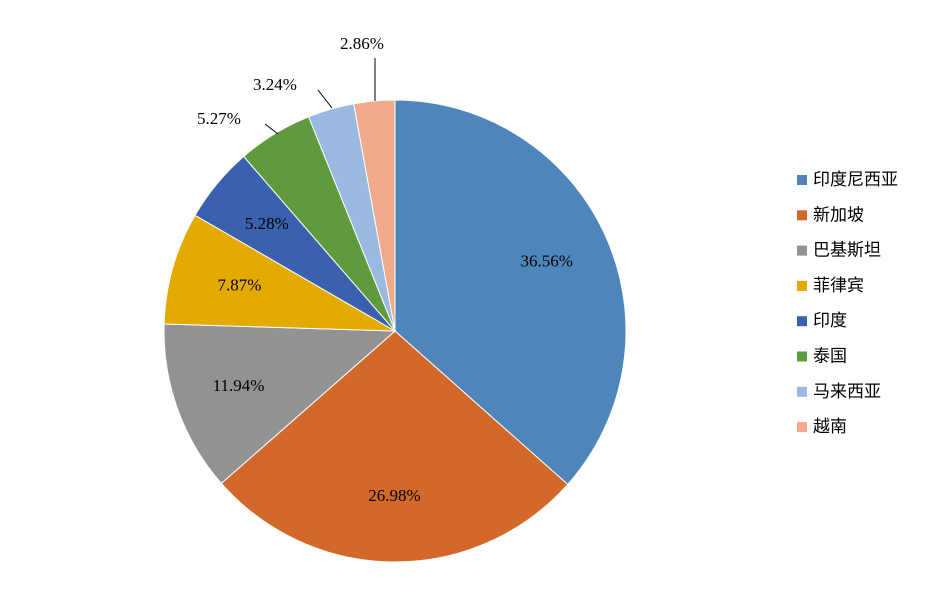 This screenshot has width=935, height=606. What do you see at coordinates (847, 392) in the screenshot?
I see `legend-label-7: 马来西亚` at bounding box center [847, 392].